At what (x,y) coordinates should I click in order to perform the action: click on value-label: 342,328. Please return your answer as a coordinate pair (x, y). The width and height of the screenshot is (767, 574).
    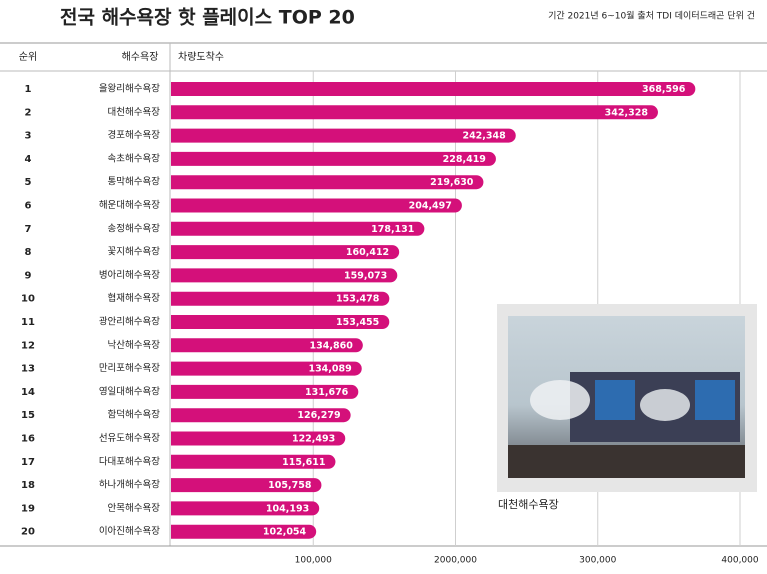
    Looking at the image, I should click on (627, 112).